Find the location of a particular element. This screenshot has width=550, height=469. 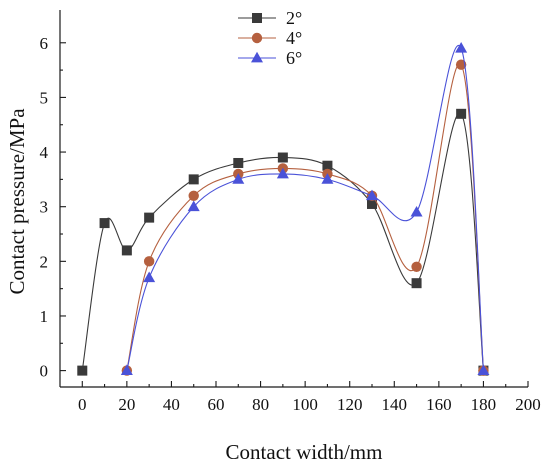

x-tick-label: 180 is located at coordinates (484, 404).